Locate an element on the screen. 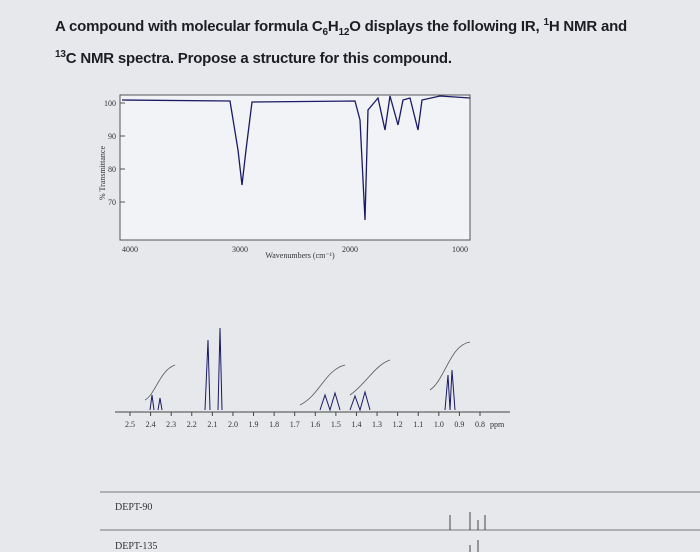 This screenshot has height=552, width=700. subscript: 12 is located at coordinates (344, 32).